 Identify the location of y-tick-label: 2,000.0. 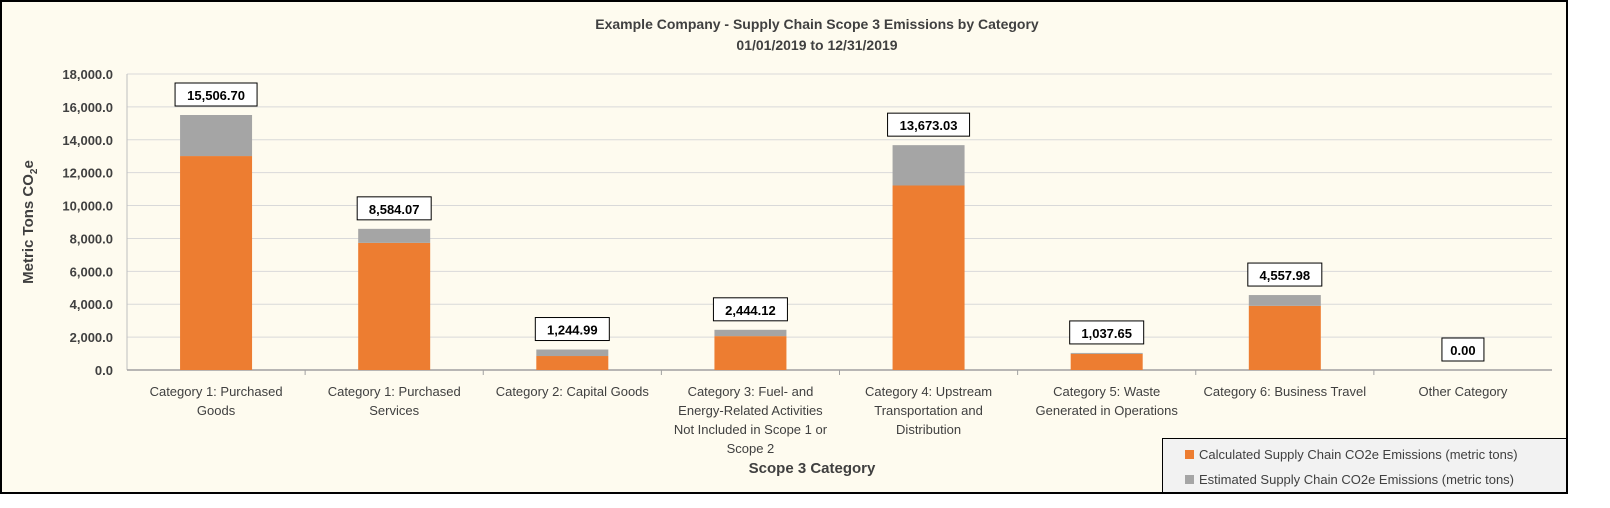
(91, 337).